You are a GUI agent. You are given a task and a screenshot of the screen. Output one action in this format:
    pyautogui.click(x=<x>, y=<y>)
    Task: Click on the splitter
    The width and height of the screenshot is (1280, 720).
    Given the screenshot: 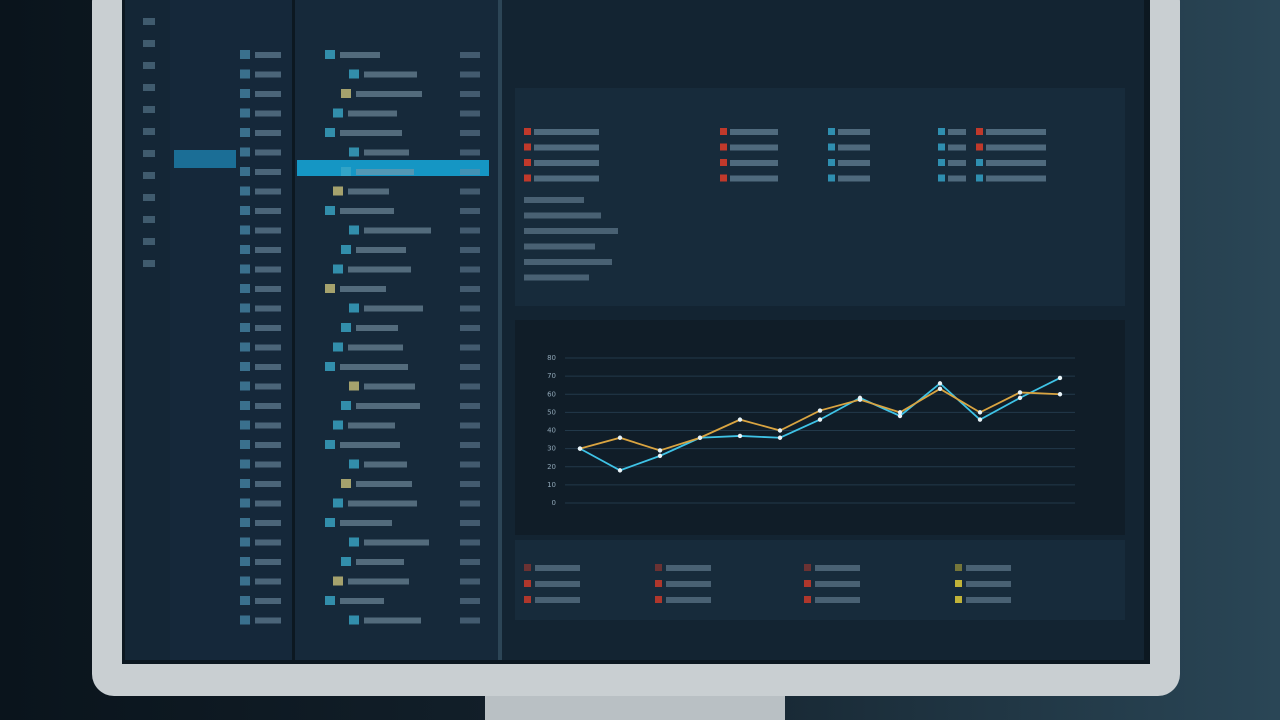 What is the action you would take?
    pyautogui.click(x=500, y=330)
    